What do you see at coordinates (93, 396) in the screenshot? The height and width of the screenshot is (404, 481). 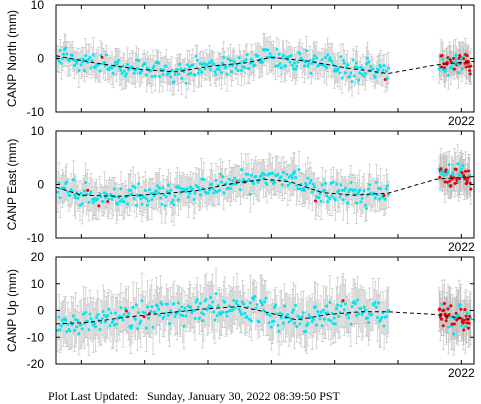 I see `footer-label: Plot Last Updated:` at bounding box center [93, 396].